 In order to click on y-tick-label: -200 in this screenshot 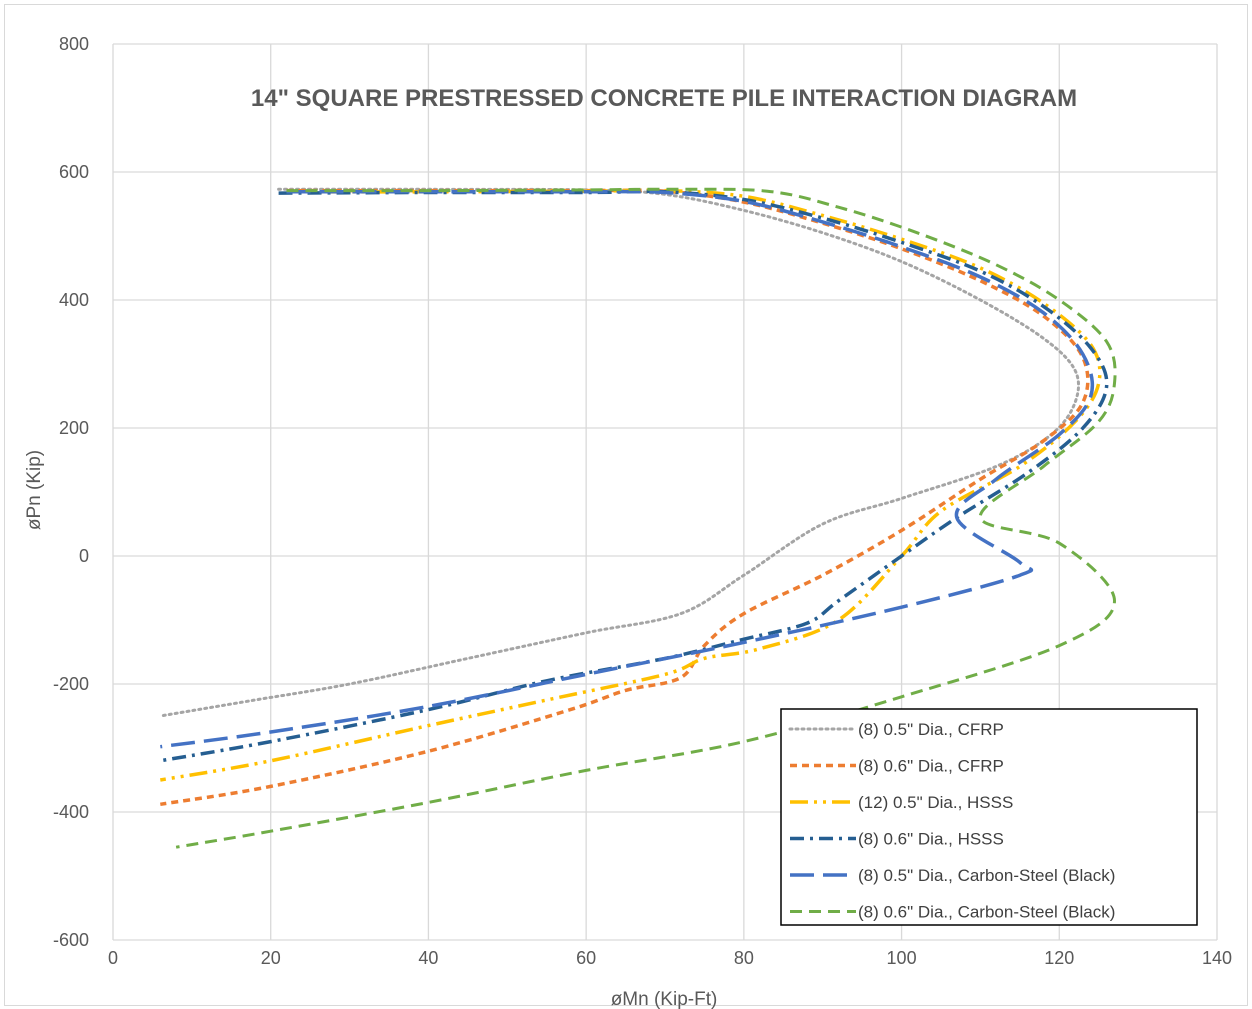, I will do `click(71, 684)`.